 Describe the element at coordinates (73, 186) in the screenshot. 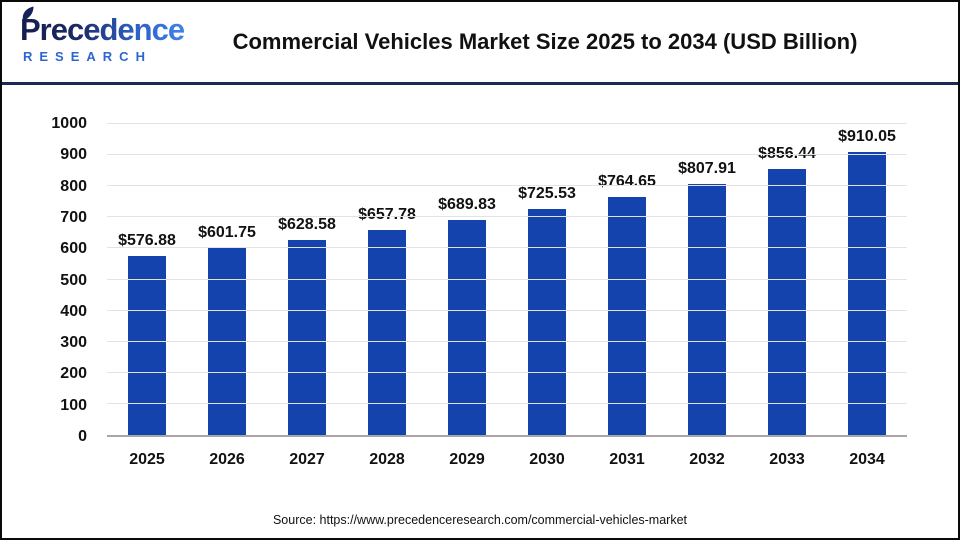

I see `y-tick-label: 800` at that location.